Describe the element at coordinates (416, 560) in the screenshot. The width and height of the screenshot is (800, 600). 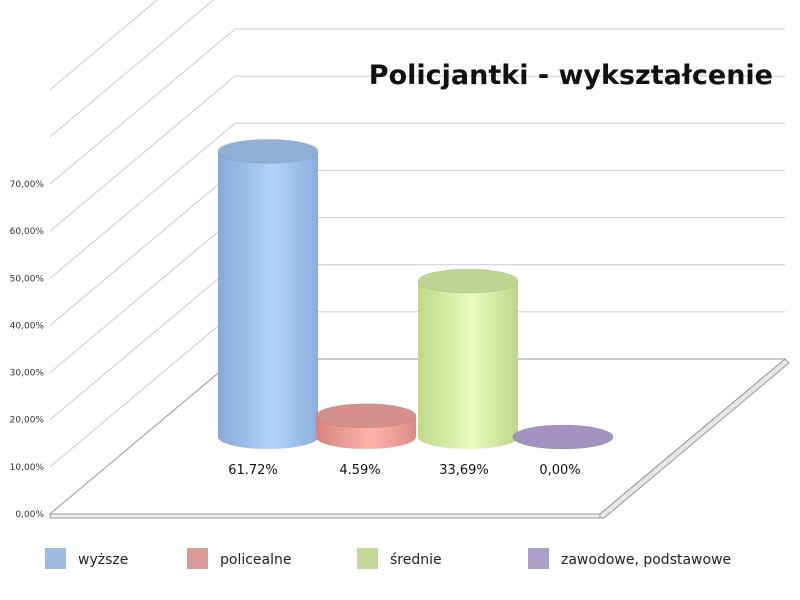
I see `legend-label: średnie` at that location.